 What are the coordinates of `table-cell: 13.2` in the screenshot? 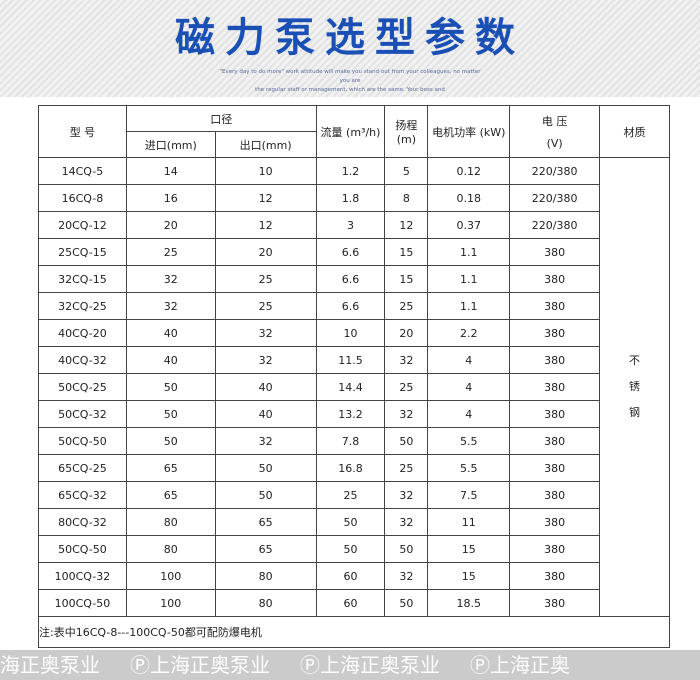 It's located at (350, 414).